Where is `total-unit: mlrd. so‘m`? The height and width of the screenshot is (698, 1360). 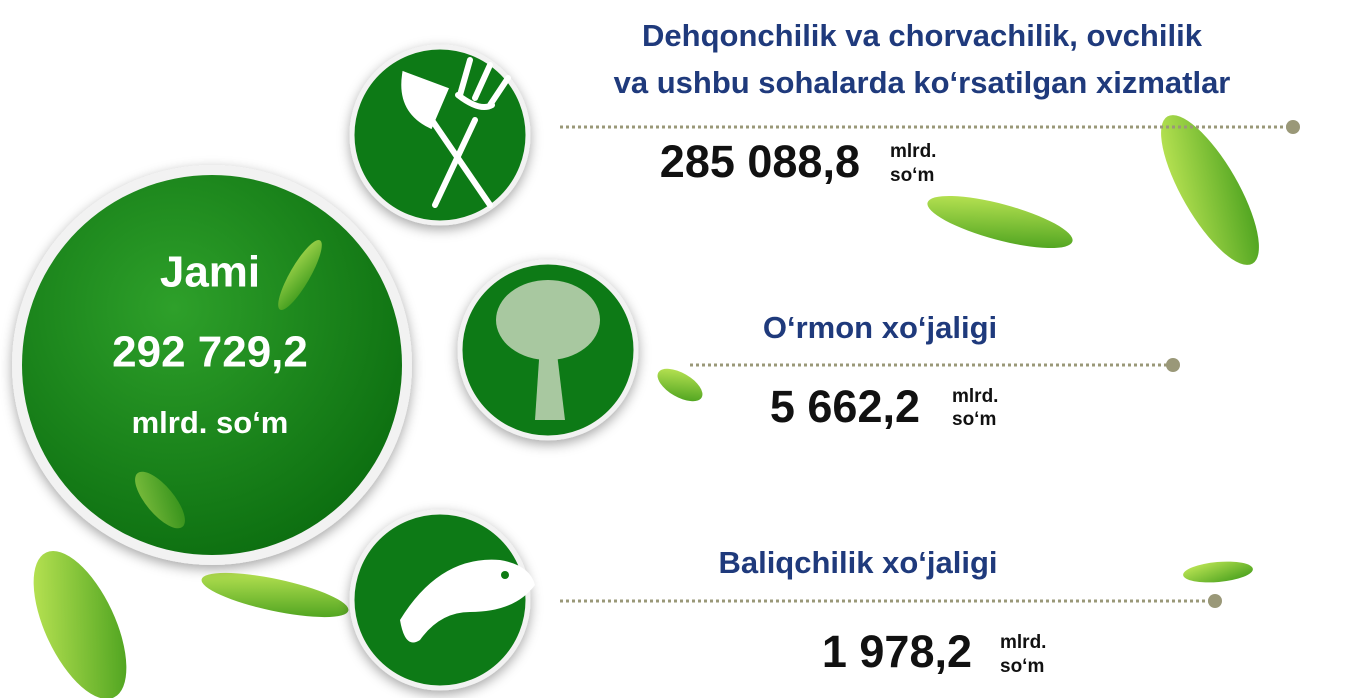
total-unit: mlrd. so‘m is located at coordinates (210, 422).